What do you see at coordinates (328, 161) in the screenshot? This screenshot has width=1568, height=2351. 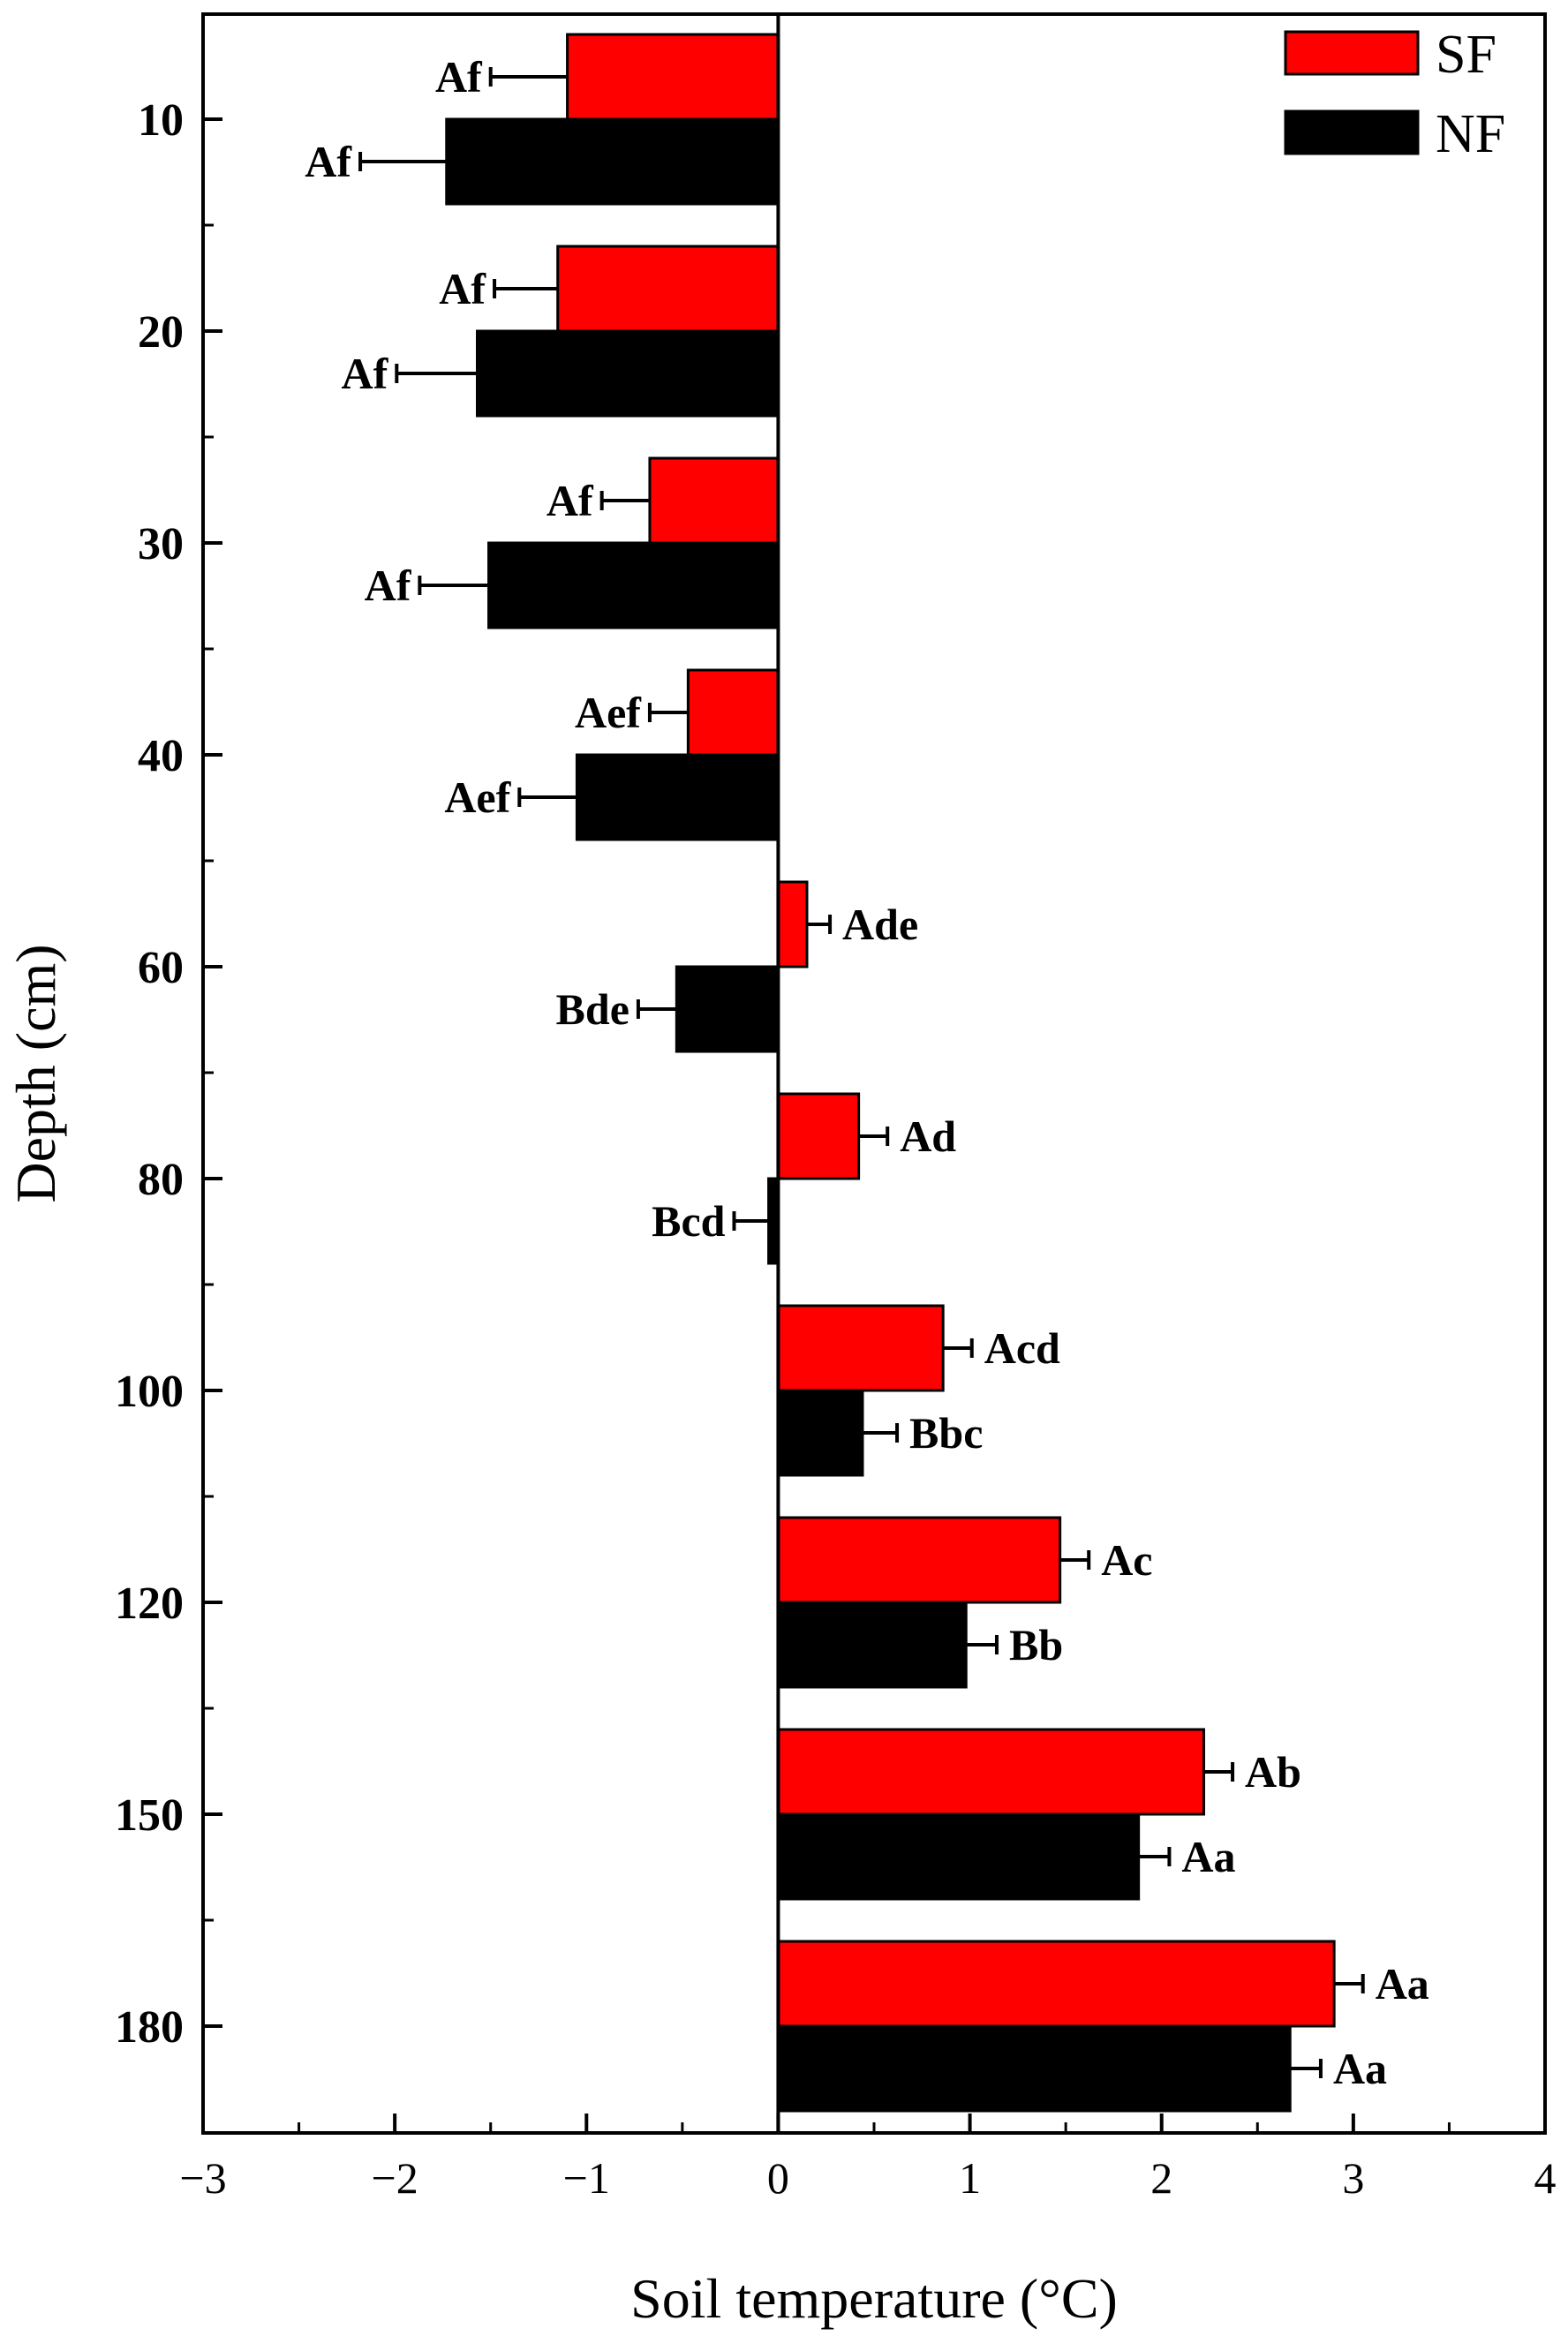 I see `significance-label-NF-10: Af` at bounding box center [328, 161].